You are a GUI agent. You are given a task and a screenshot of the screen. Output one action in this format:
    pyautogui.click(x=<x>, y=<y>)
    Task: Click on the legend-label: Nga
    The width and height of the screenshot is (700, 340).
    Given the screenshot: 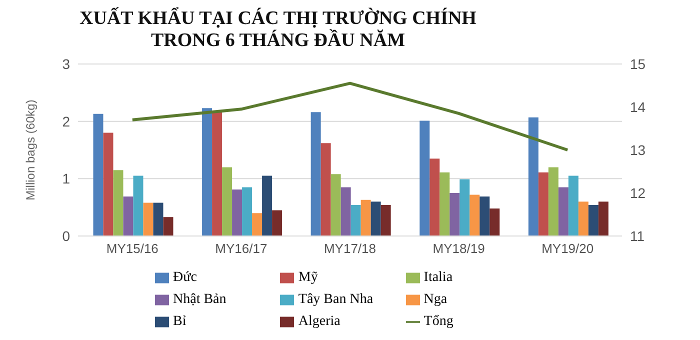 What is the action you would take?
    pyautogui.click(x=436, y=299)
    